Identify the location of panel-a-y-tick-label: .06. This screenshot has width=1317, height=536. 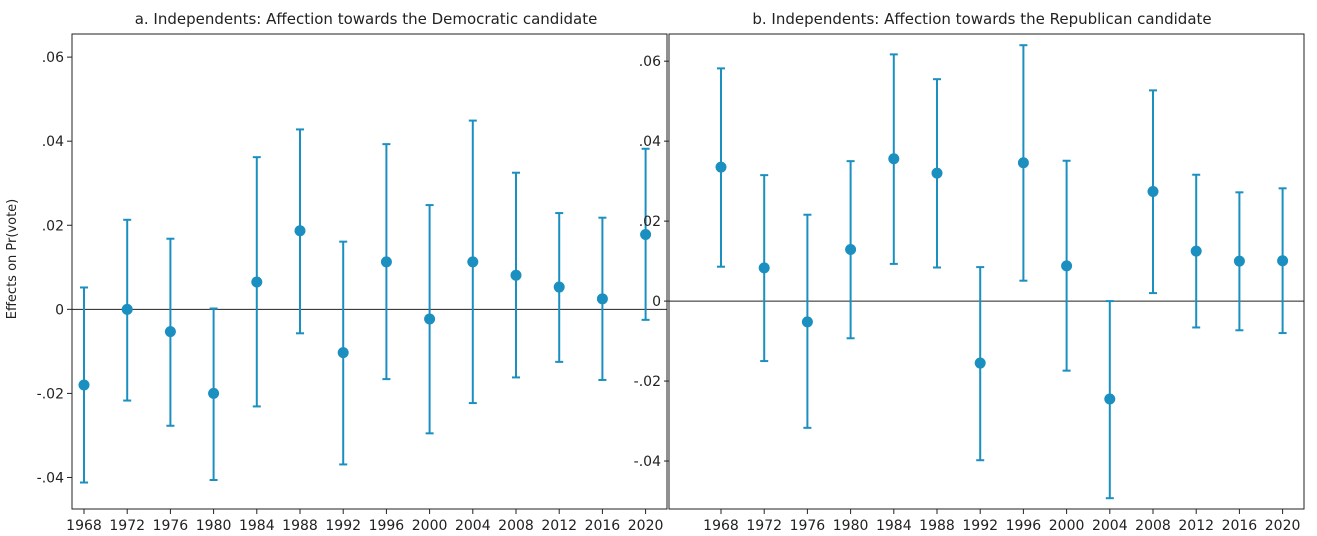
(53, 58).